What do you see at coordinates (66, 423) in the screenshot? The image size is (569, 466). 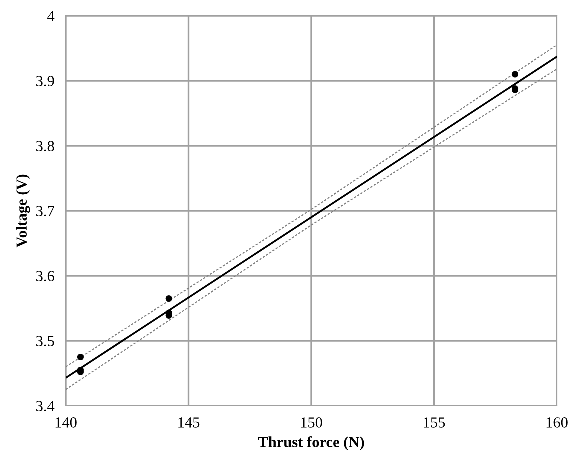 I see `x-tick-label: 140` at bounding box center [66, 423].